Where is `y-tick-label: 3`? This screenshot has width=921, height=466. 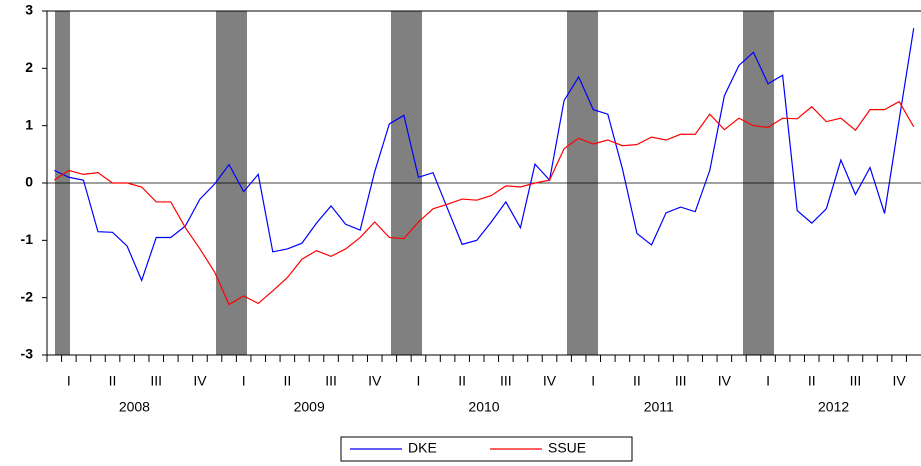
y-tick-label: 3 is located at coordinates (29, 10).